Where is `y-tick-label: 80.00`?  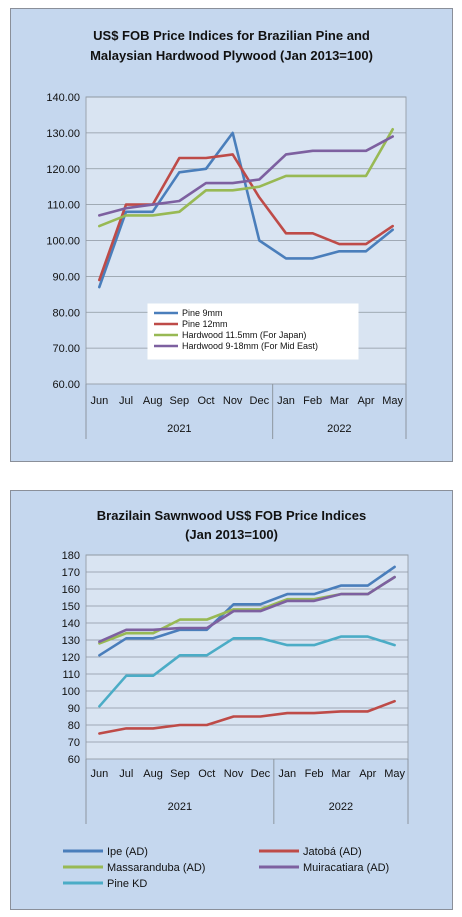
y-tick-label: 80.00 is located at coordinates (66, 313).